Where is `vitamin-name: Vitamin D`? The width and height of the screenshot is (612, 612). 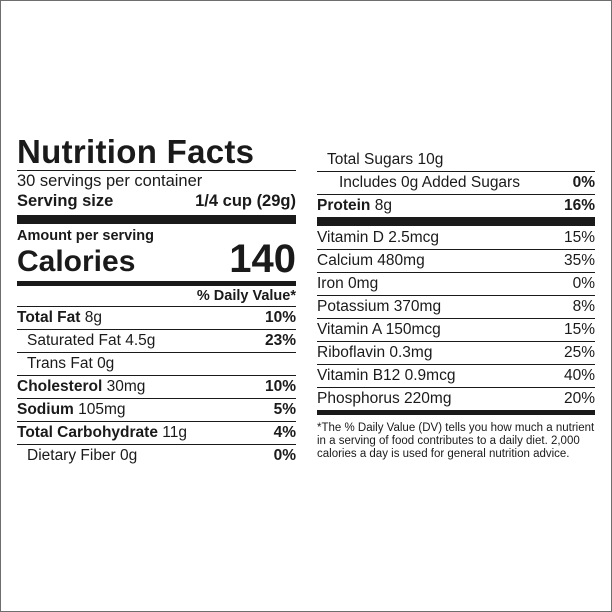
vitamin-name: Vitamin D is located at coordinates (350, 237).